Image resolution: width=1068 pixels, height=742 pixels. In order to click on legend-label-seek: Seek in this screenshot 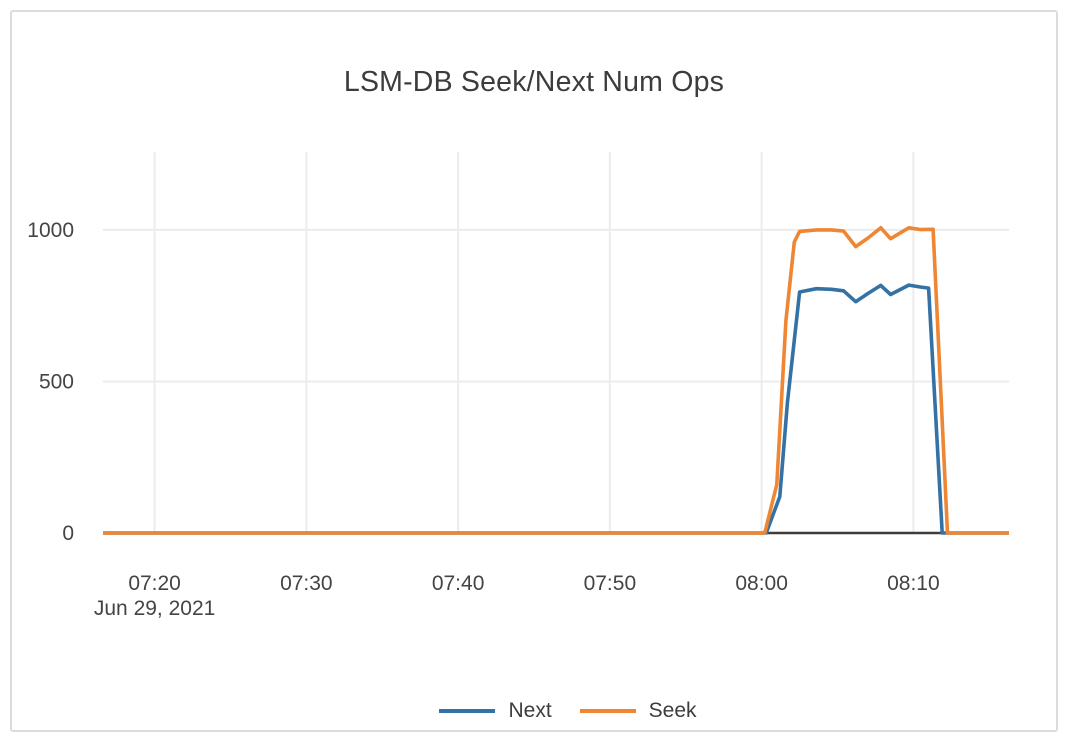, I will do `click(672, 710)`.